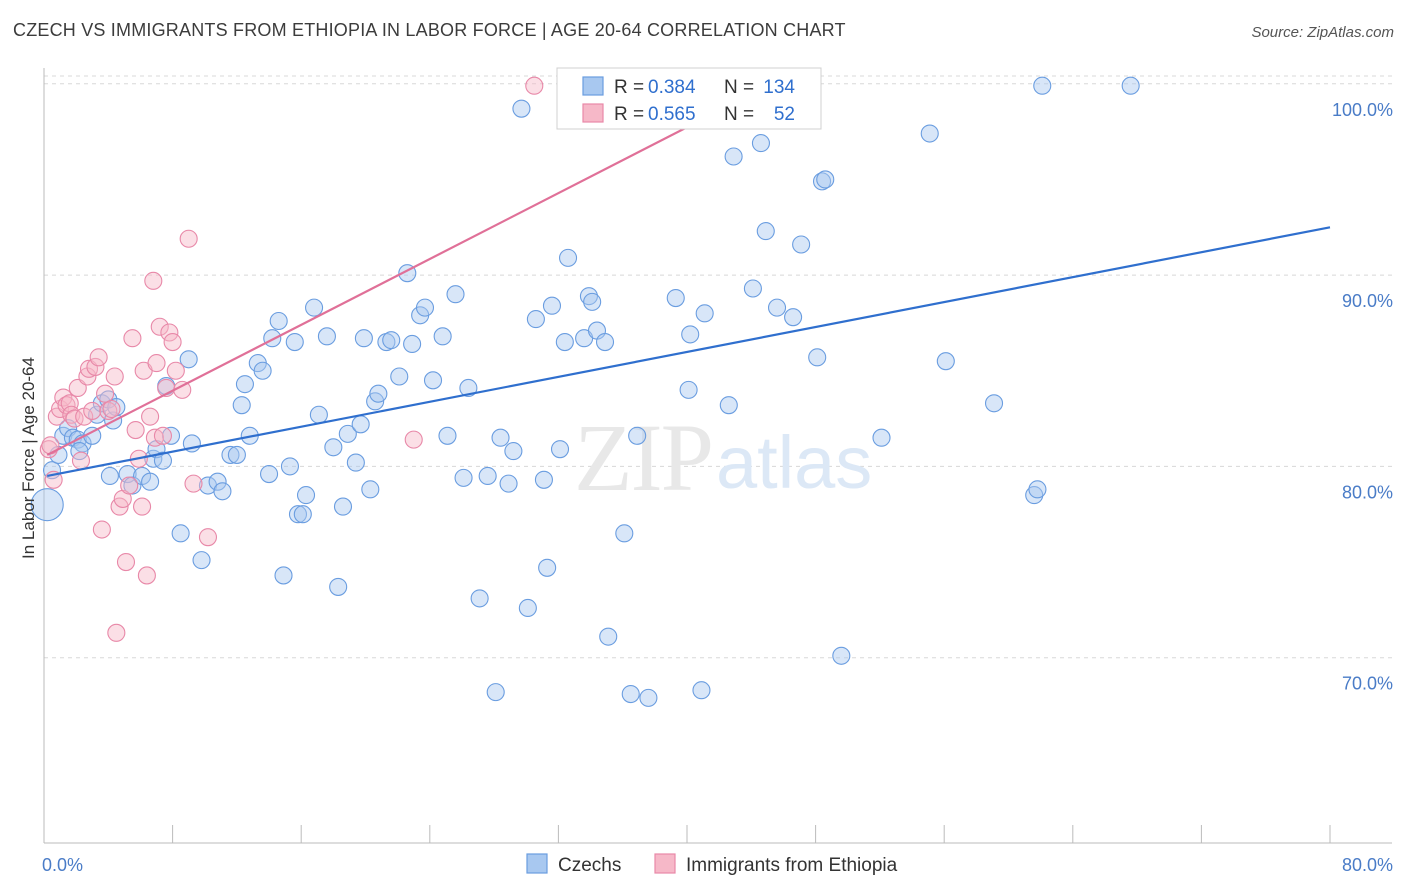 The image size is (1406, 892). I want to click on y-tick-label: 80.0%, so click(1367, 492).